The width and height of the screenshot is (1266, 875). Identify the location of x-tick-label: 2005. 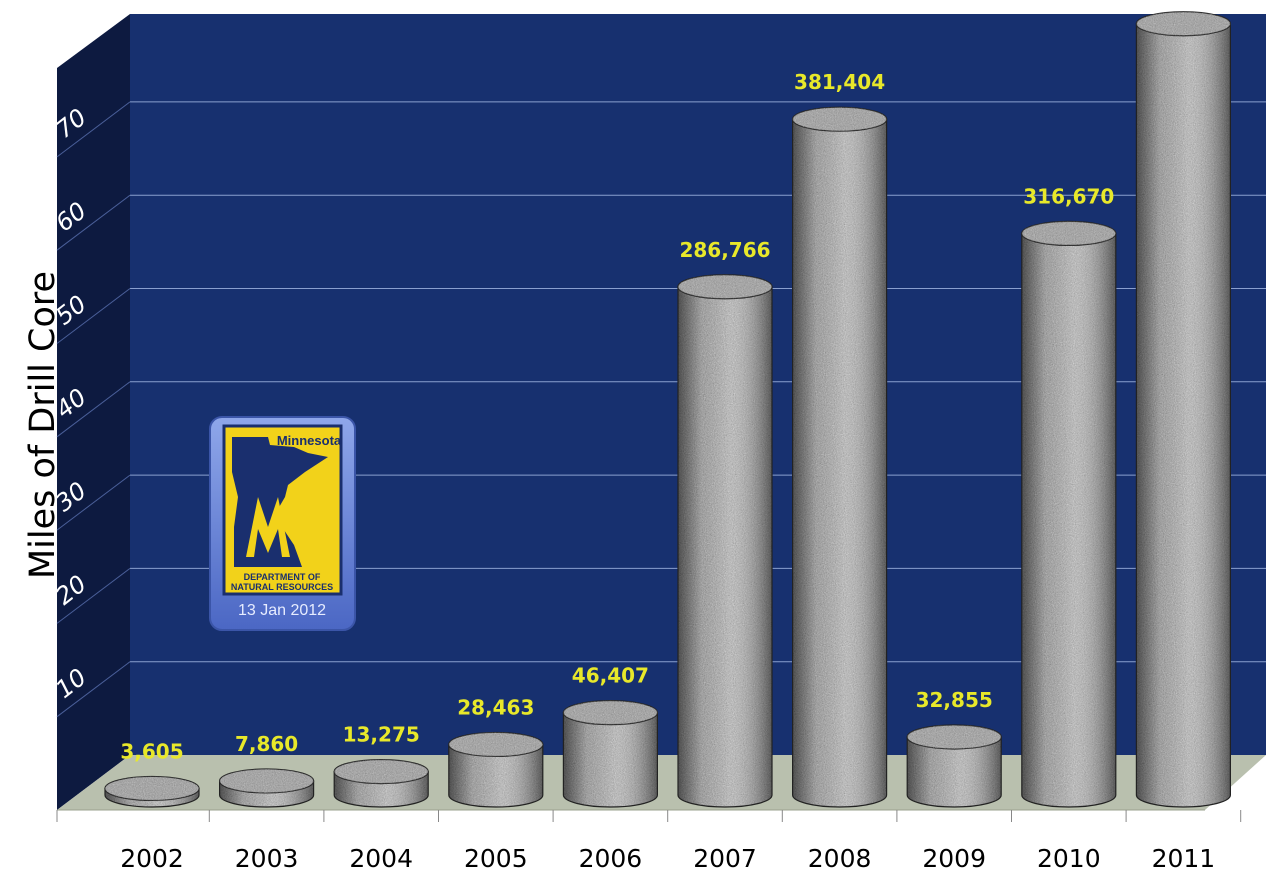
(496, 858).